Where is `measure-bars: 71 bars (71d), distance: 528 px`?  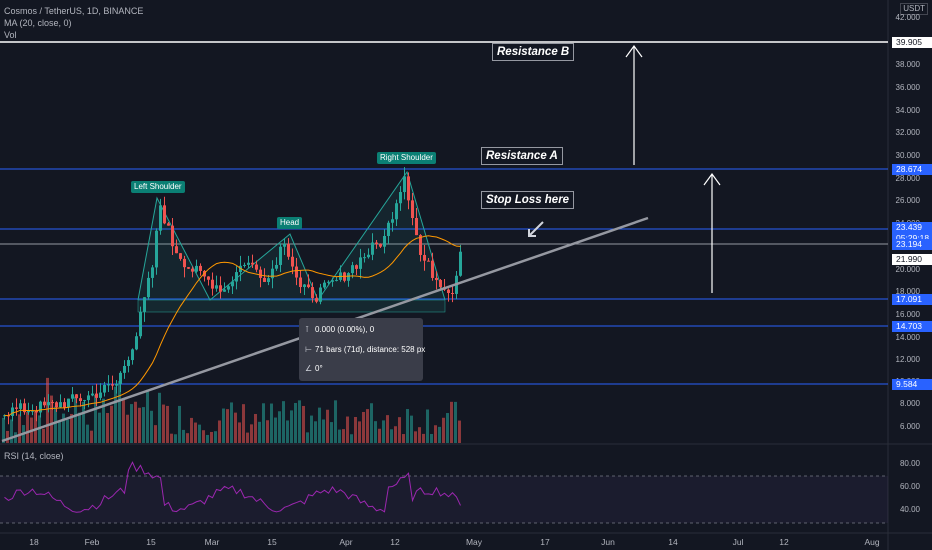 measure-bars: 71 bars (71d), distance: 528 px is located at coordinates (370, 349).